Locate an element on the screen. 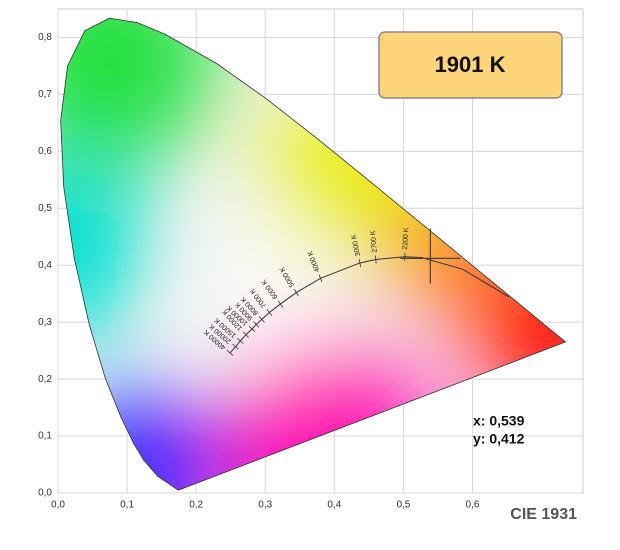 This screenshot has width=620, height=550. y-tick-label: 0,1 is located at coordinates (45, 436).